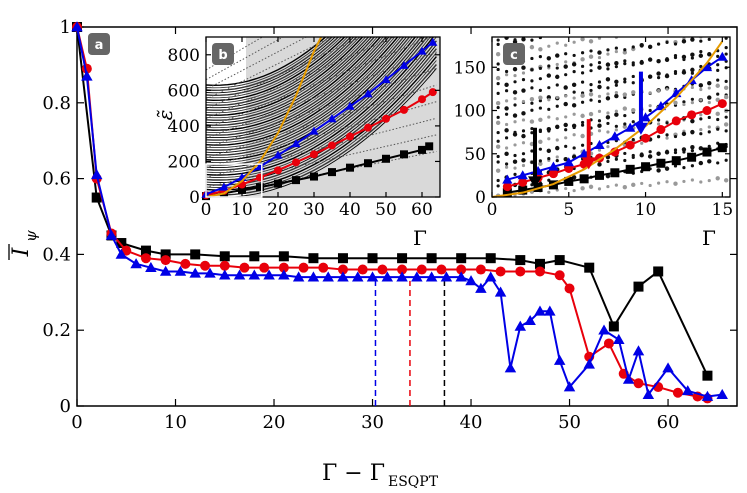 Image resolution: width=747 pixels, height=493 pixels. Describe the element at coordinates (587, 130) in the screenshot. I see `inset-c-arrows` at that location.